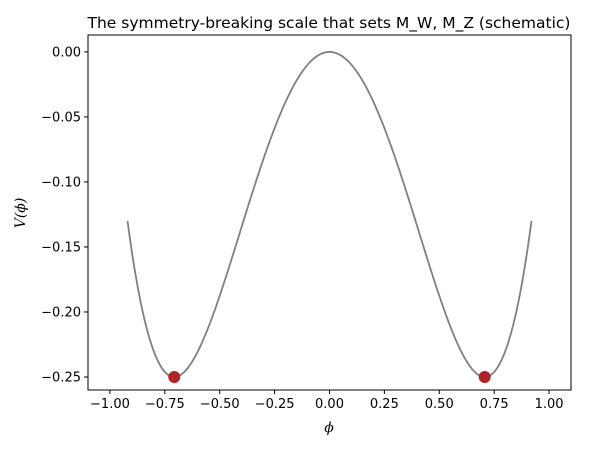  I want to click on x-tick-label: −1.00, so click(110, 404).